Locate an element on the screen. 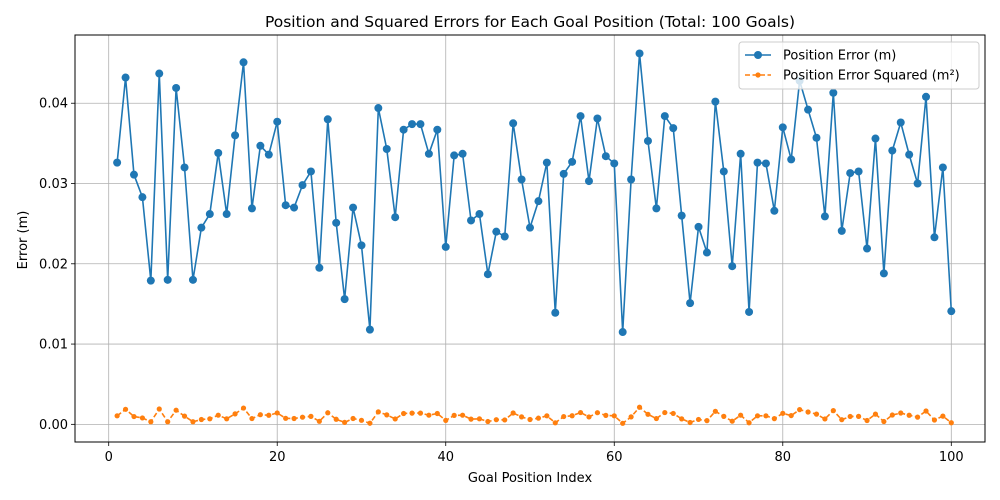 This screenshot has width=1000, height=500. x-tick-label: 100 is located at coordinates (951, 457).